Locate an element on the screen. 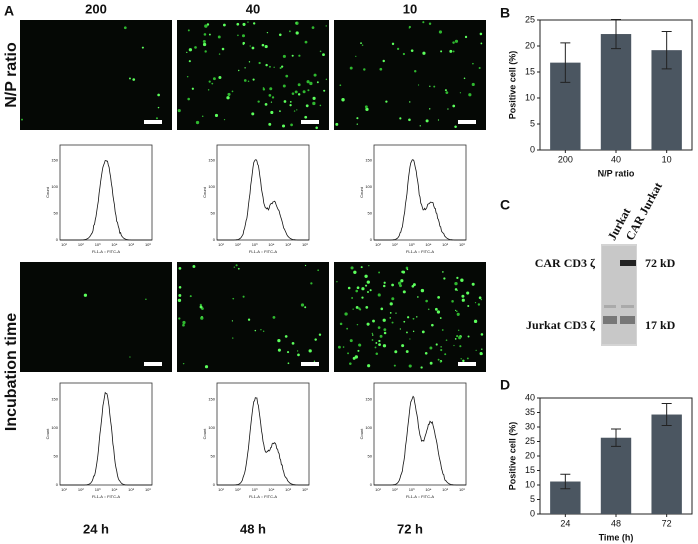  error-bar is located at coordinates (616, 34).